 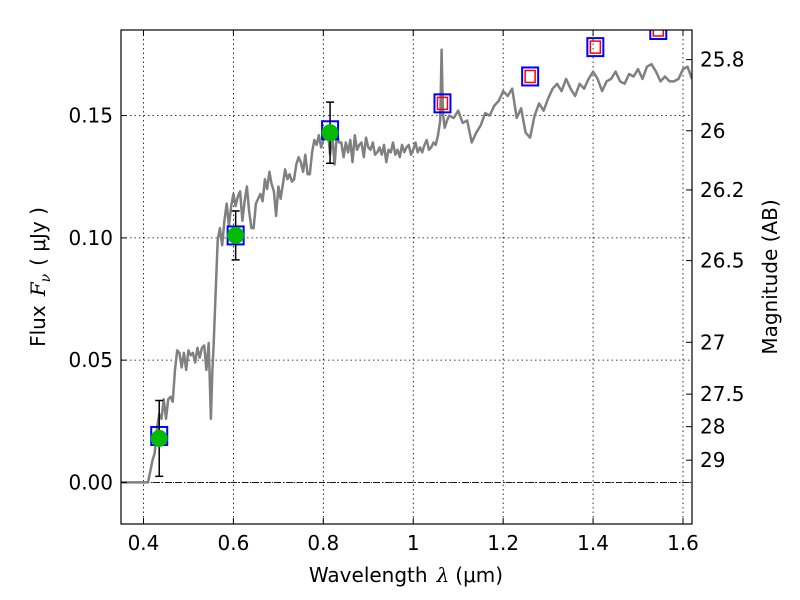 I want to click on y-axis-title: FluxFν( μJy ), so click(x=40, y=277).